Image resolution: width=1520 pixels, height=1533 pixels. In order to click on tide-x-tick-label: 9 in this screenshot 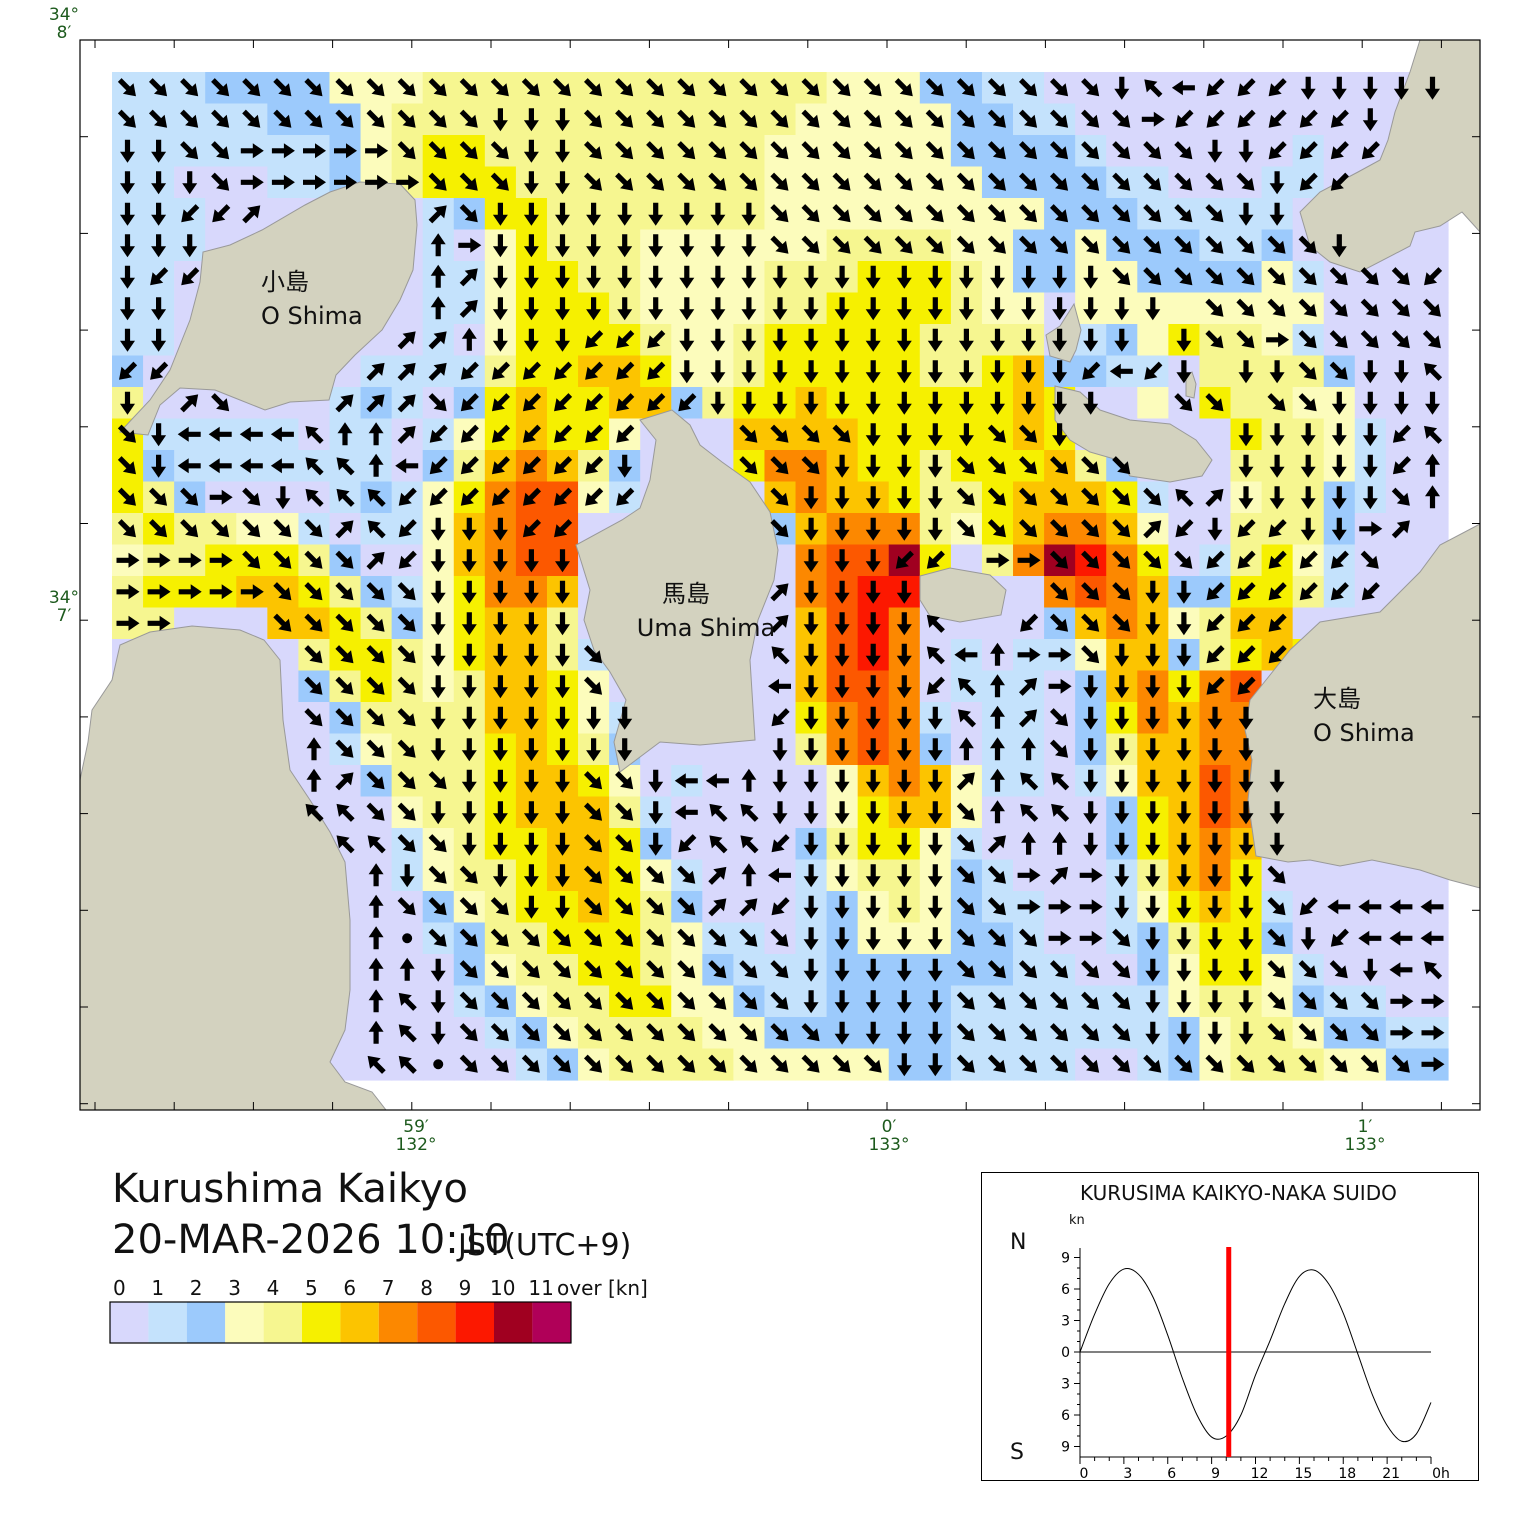, I will do `click(1215, 1474)`.